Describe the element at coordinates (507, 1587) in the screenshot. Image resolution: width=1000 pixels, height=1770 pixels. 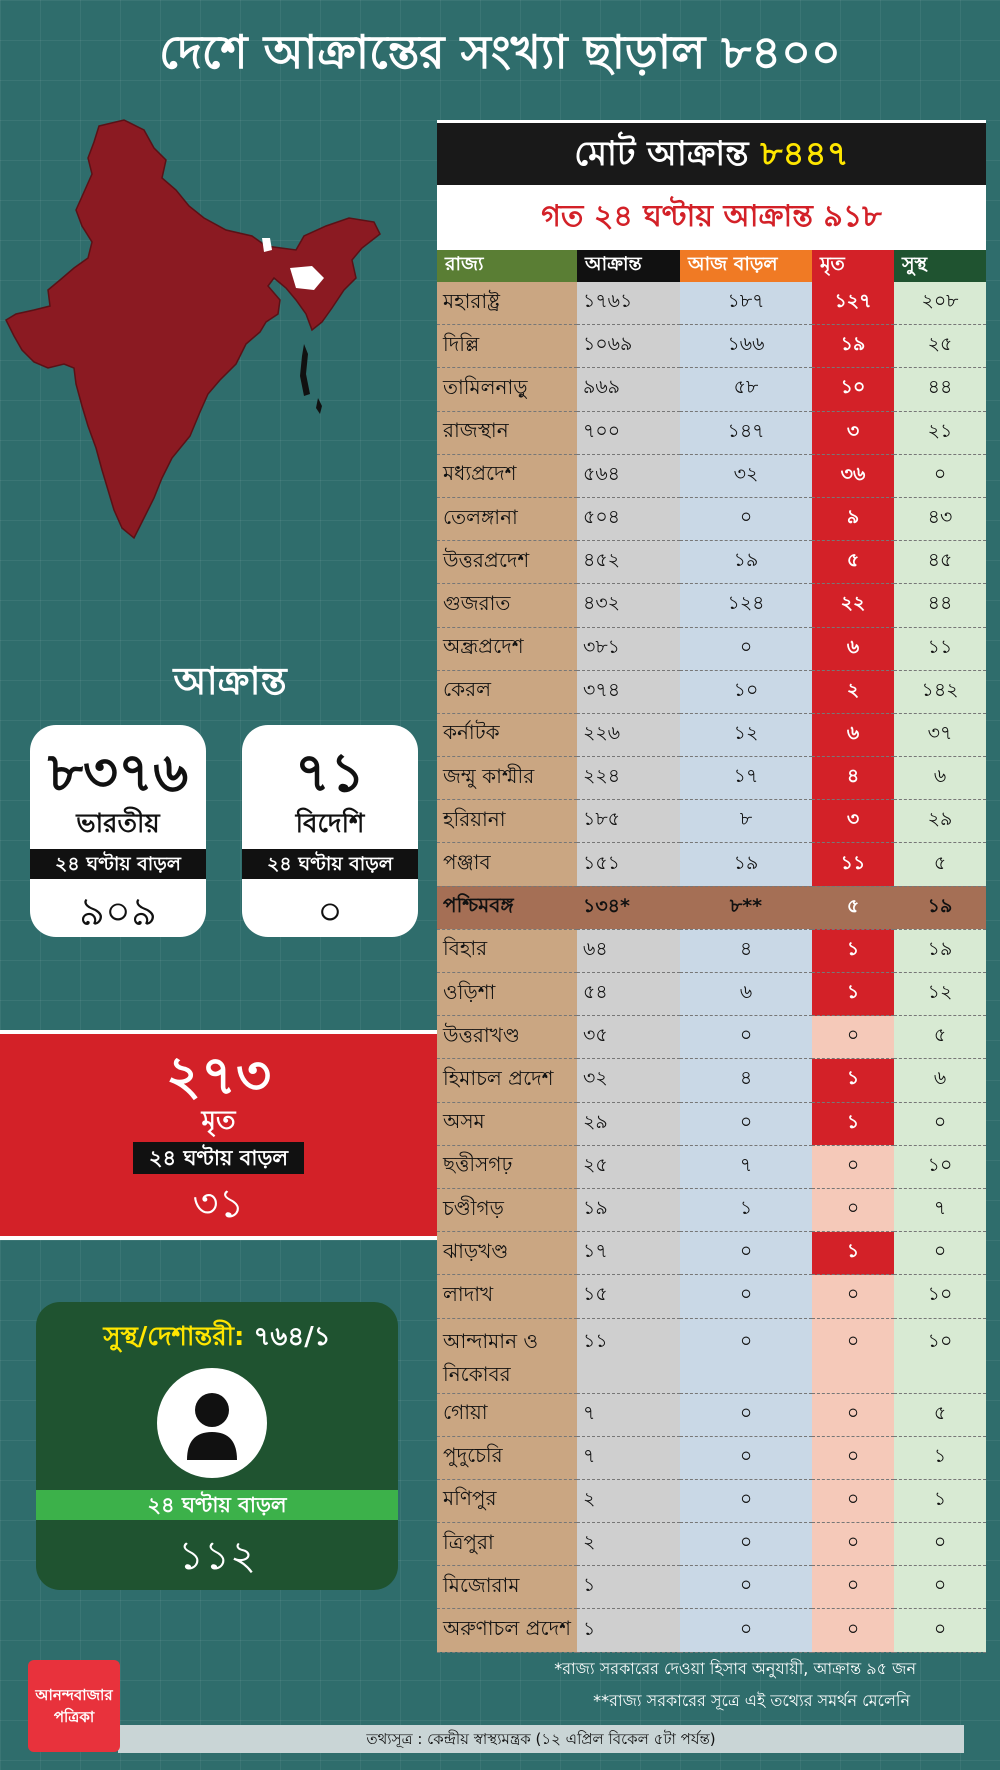
I see `state-name-cell: মিজোরাম` at that location.